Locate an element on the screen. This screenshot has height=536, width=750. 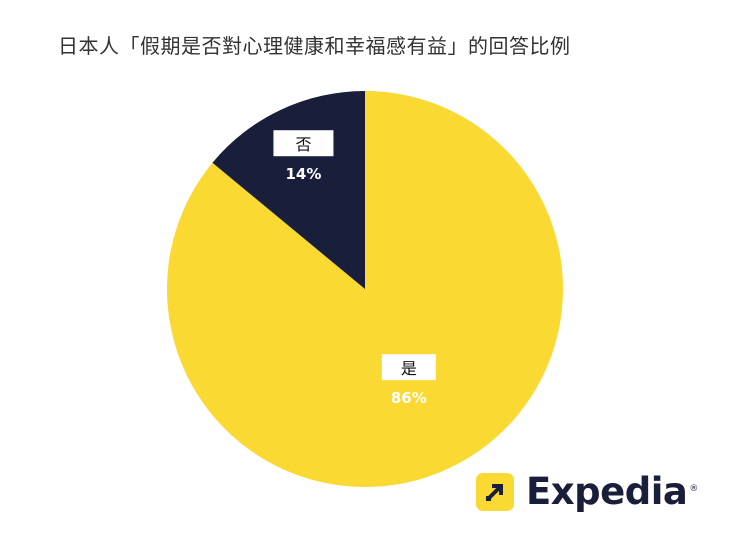
slice-label-0: 是 is located at coordinates (409, 368).